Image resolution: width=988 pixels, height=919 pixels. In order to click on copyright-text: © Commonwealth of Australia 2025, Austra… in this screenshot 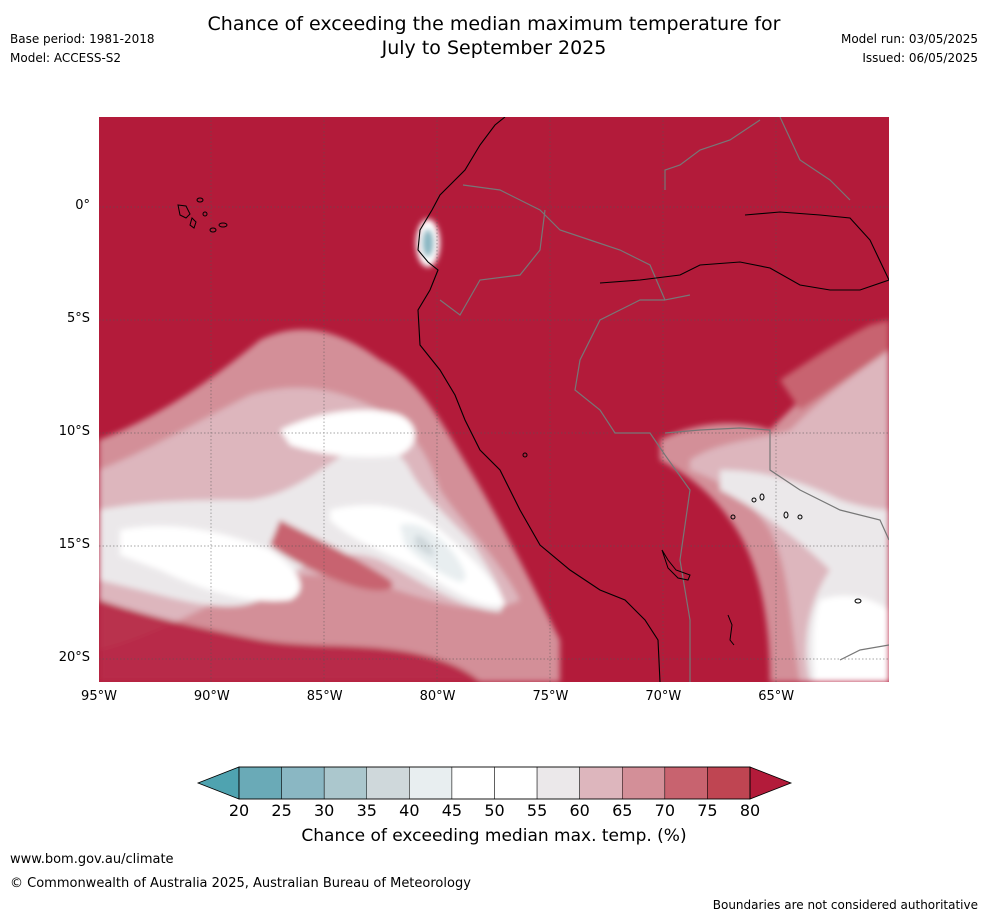, I will do `click(240, 883)`.